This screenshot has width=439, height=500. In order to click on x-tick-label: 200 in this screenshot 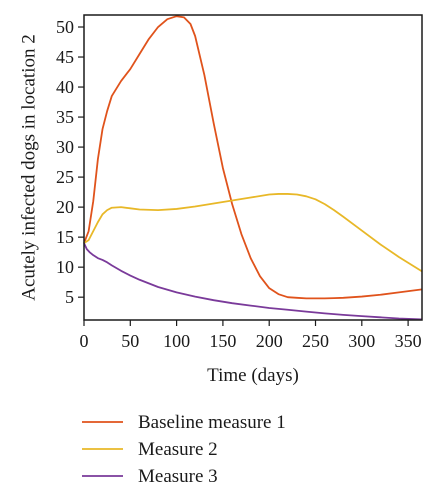, I will do `click(269, 341)`.